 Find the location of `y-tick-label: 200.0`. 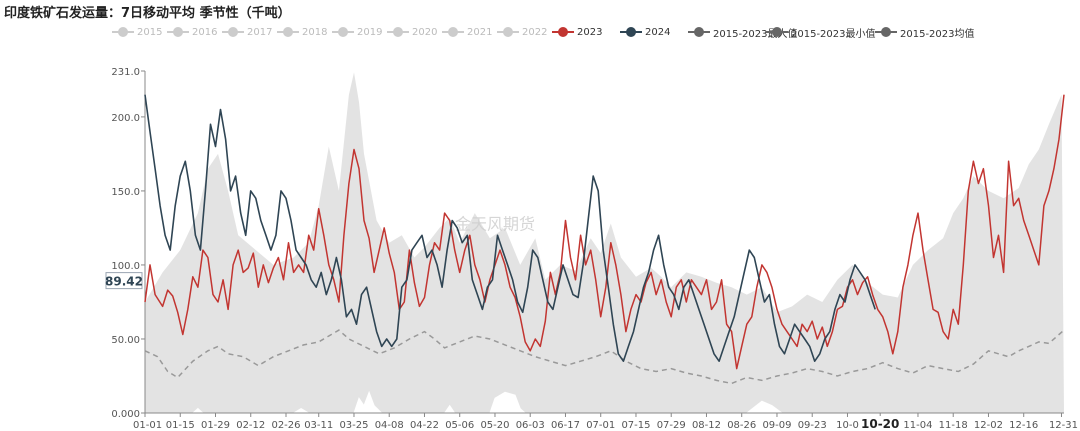

y-tick-label: 200.0 is located at coordinates (125, 118).